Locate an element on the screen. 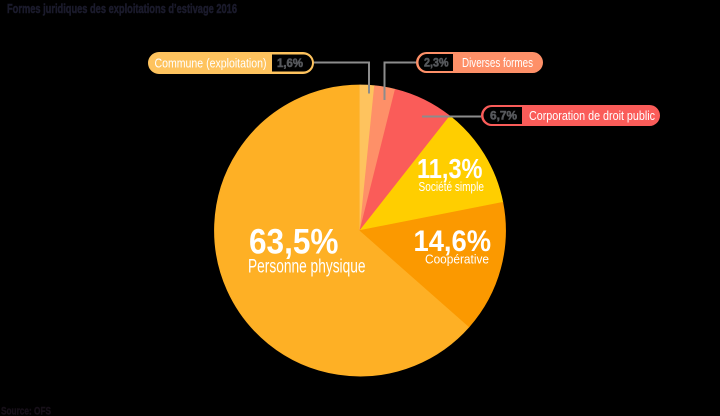 The width and height of the screenshot is (720, 416). svg-text: 11,3% is located at coordinates (450, 168).